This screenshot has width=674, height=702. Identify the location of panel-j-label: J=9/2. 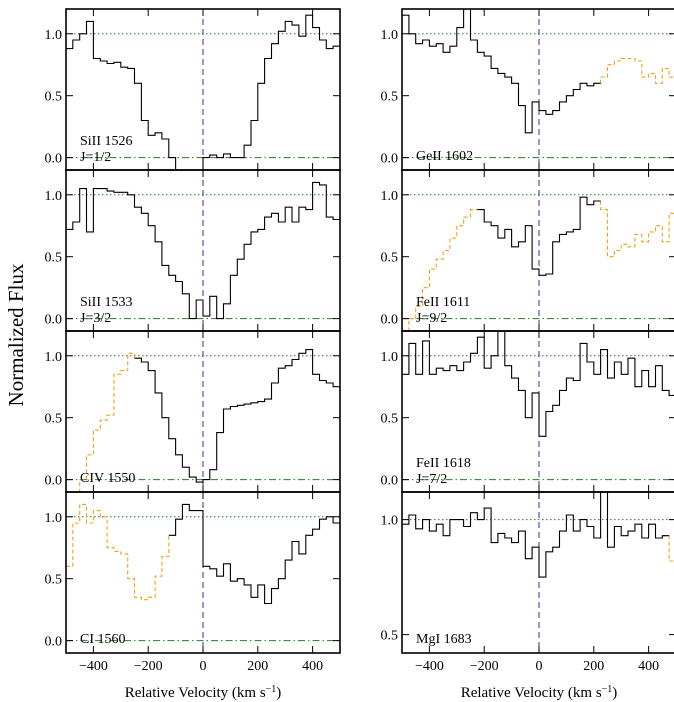
(431, 318).